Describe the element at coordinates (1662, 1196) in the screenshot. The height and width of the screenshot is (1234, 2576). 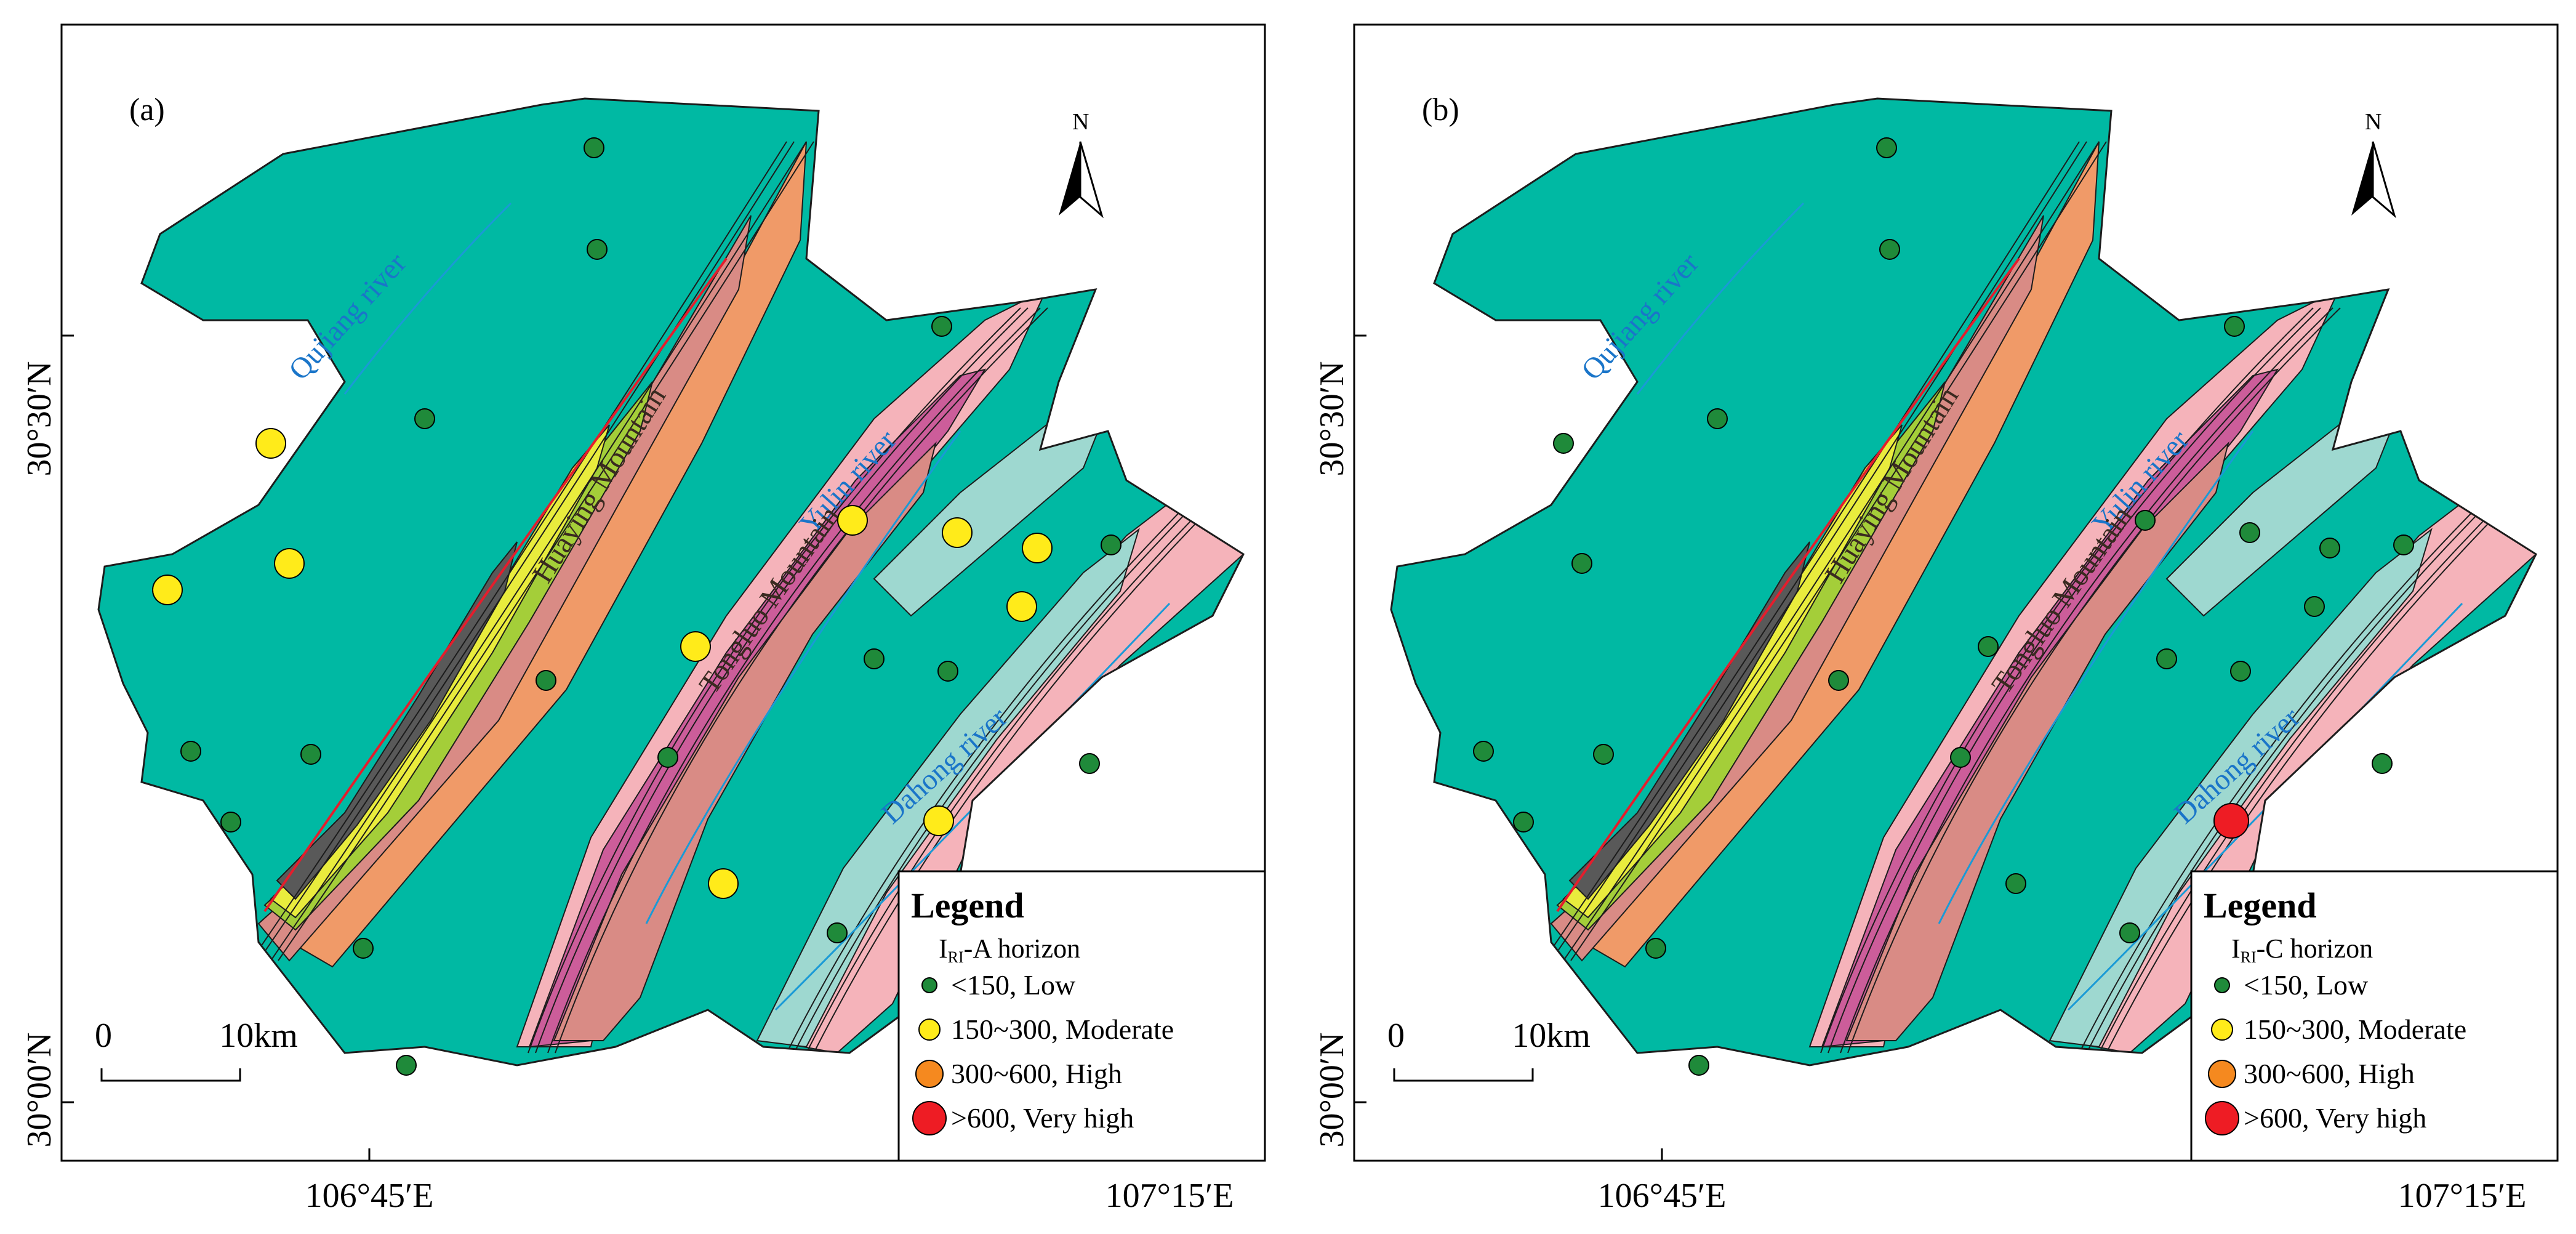
I see `longitude-label-left: 106°45′E` at that location.